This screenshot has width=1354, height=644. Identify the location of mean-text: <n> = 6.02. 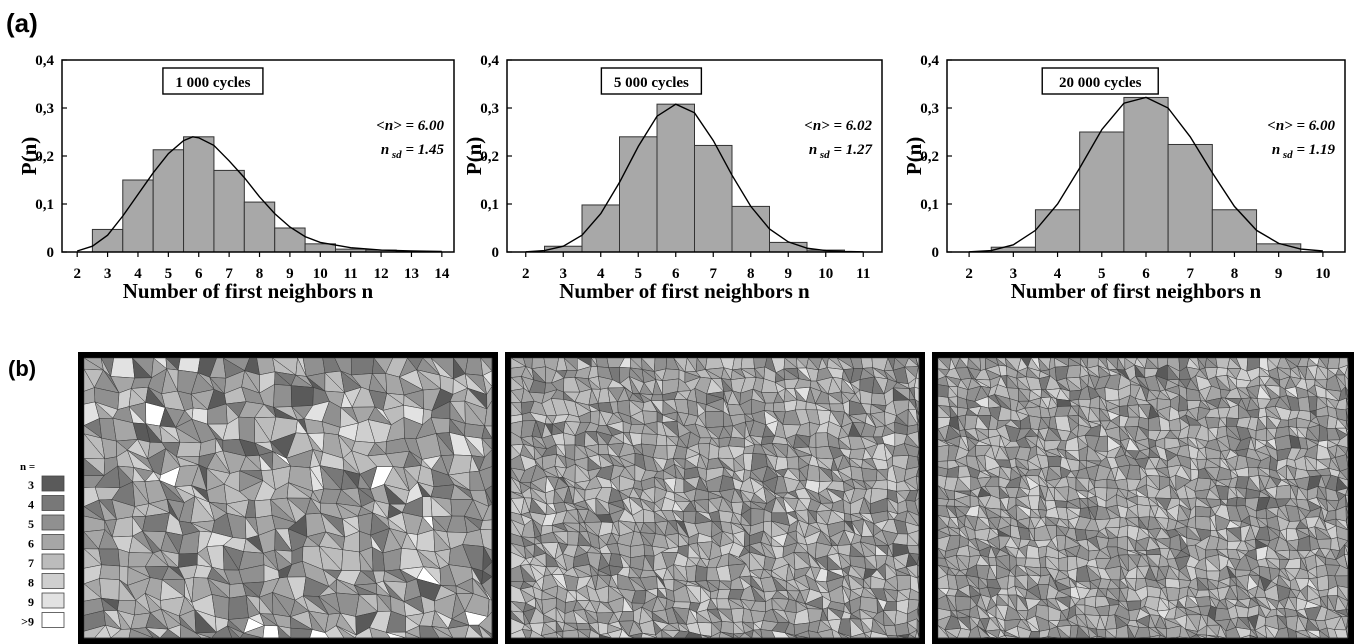
(838, 126).